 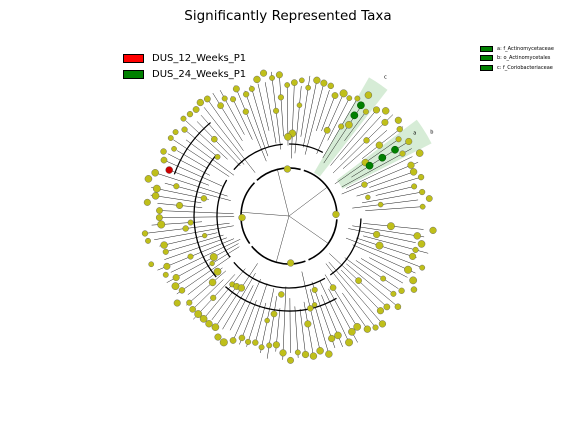 I want to click on family-arc, so click(x=192, y=148).